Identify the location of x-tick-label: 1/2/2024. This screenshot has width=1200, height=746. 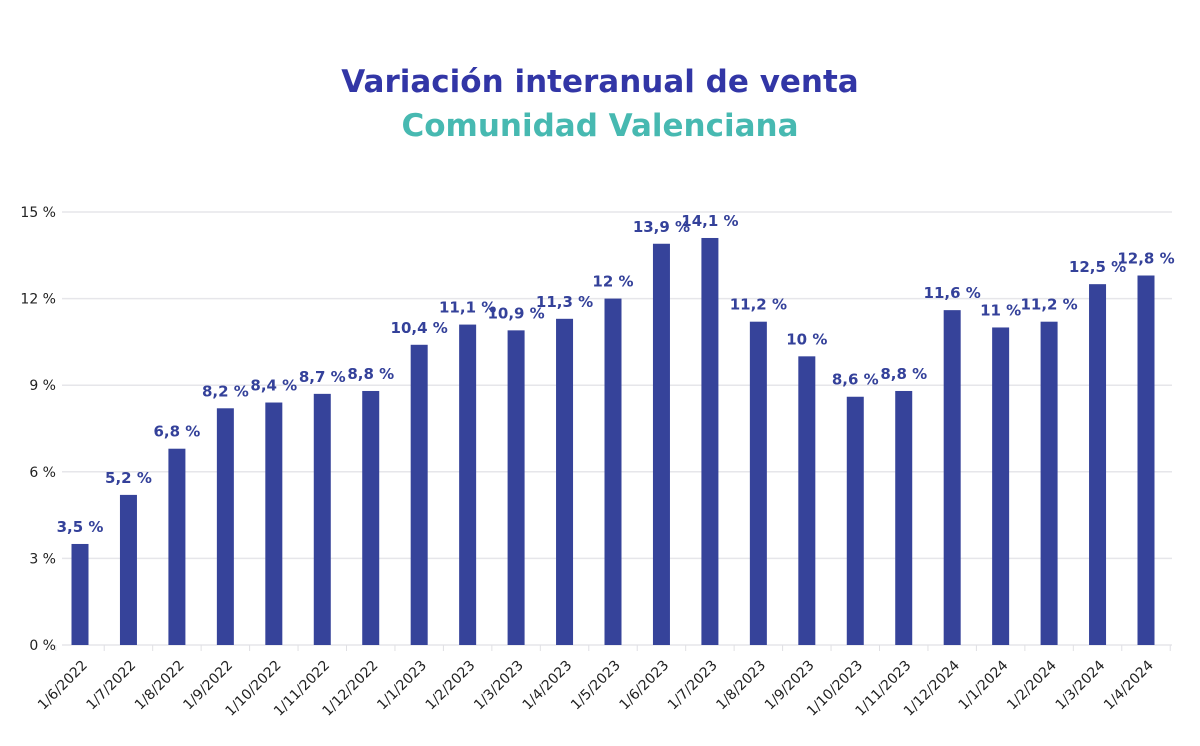
(1032, 685).